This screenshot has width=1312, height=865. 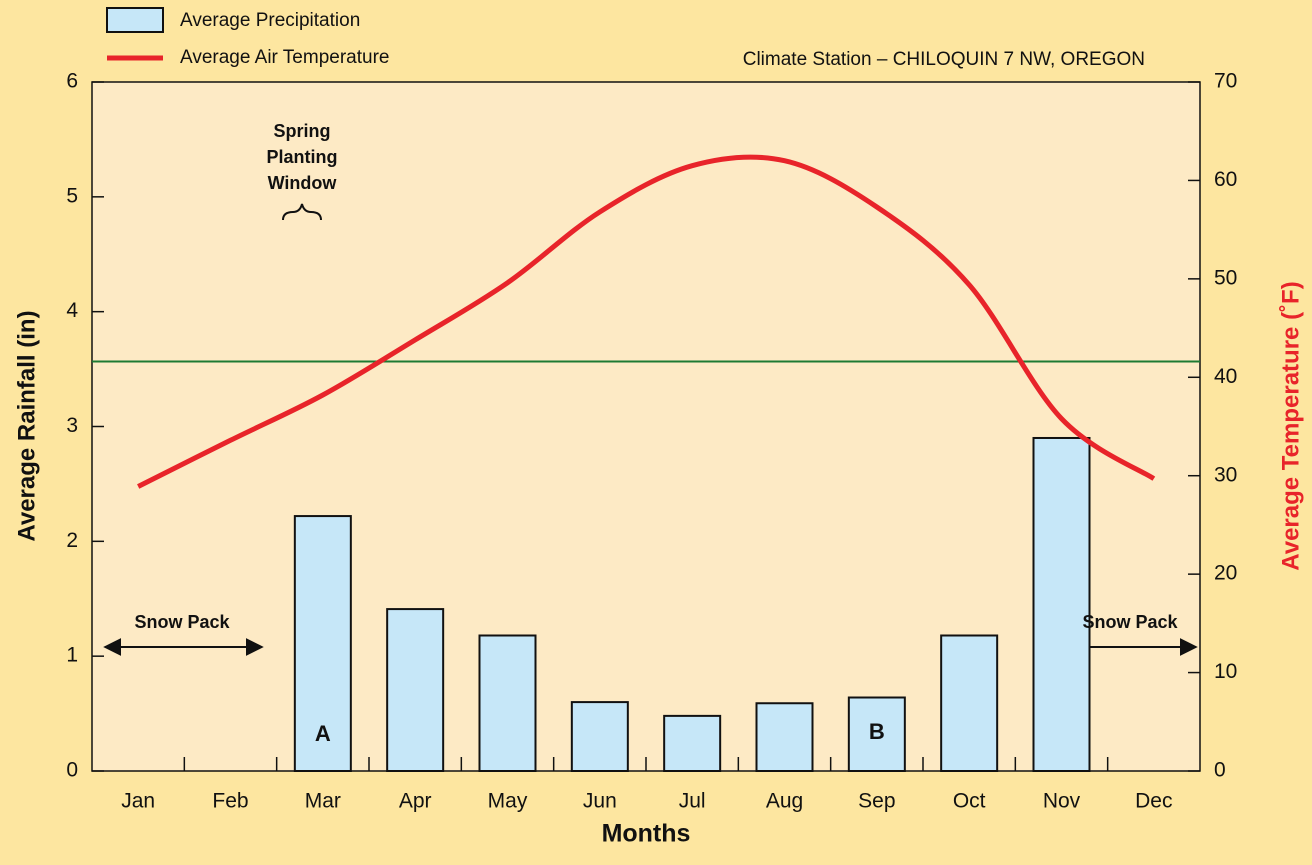 What do you see at coordinates (1225, 573) in the screenshot?
I see `y2-tick-label: 20` at bounding box center [1225, 573].